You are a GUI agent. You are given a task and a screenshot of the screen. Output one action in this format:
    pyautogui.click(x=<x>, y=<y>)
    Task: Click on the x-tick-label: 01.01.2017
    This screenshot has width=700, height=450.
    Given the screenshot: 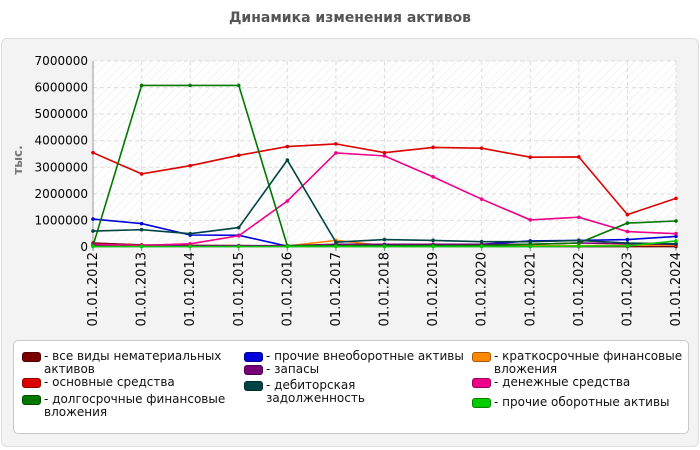 What is the action you would take?
    pyautogui.click(x=336, y=289)
    